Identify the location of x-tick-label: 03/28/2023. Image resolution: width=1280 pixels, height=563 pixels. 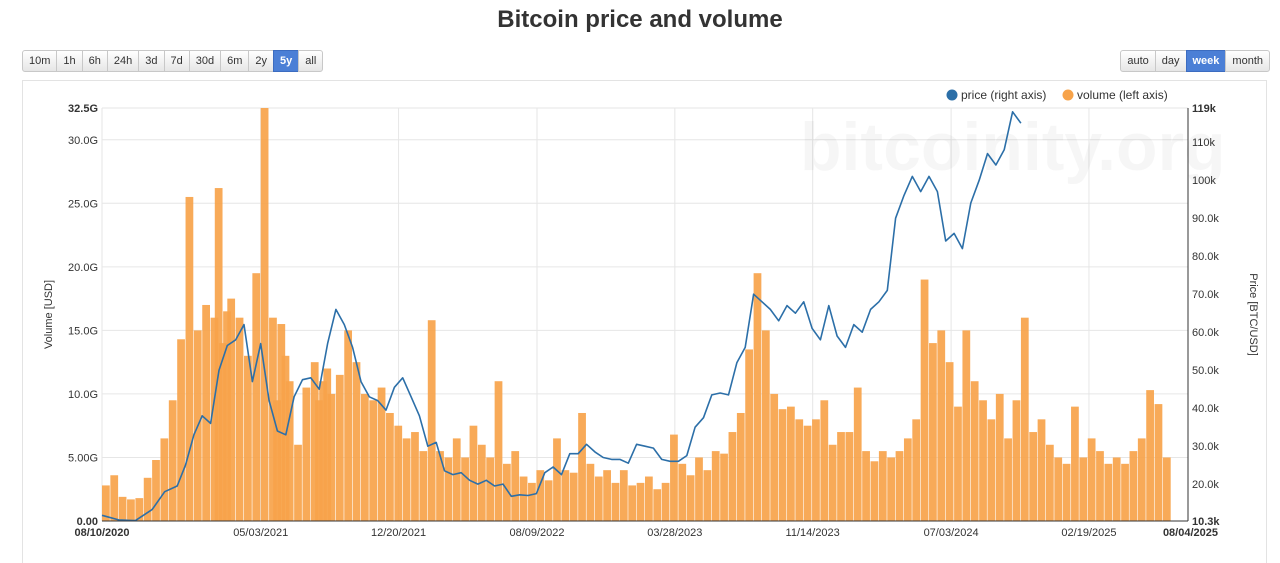
(674, 533).